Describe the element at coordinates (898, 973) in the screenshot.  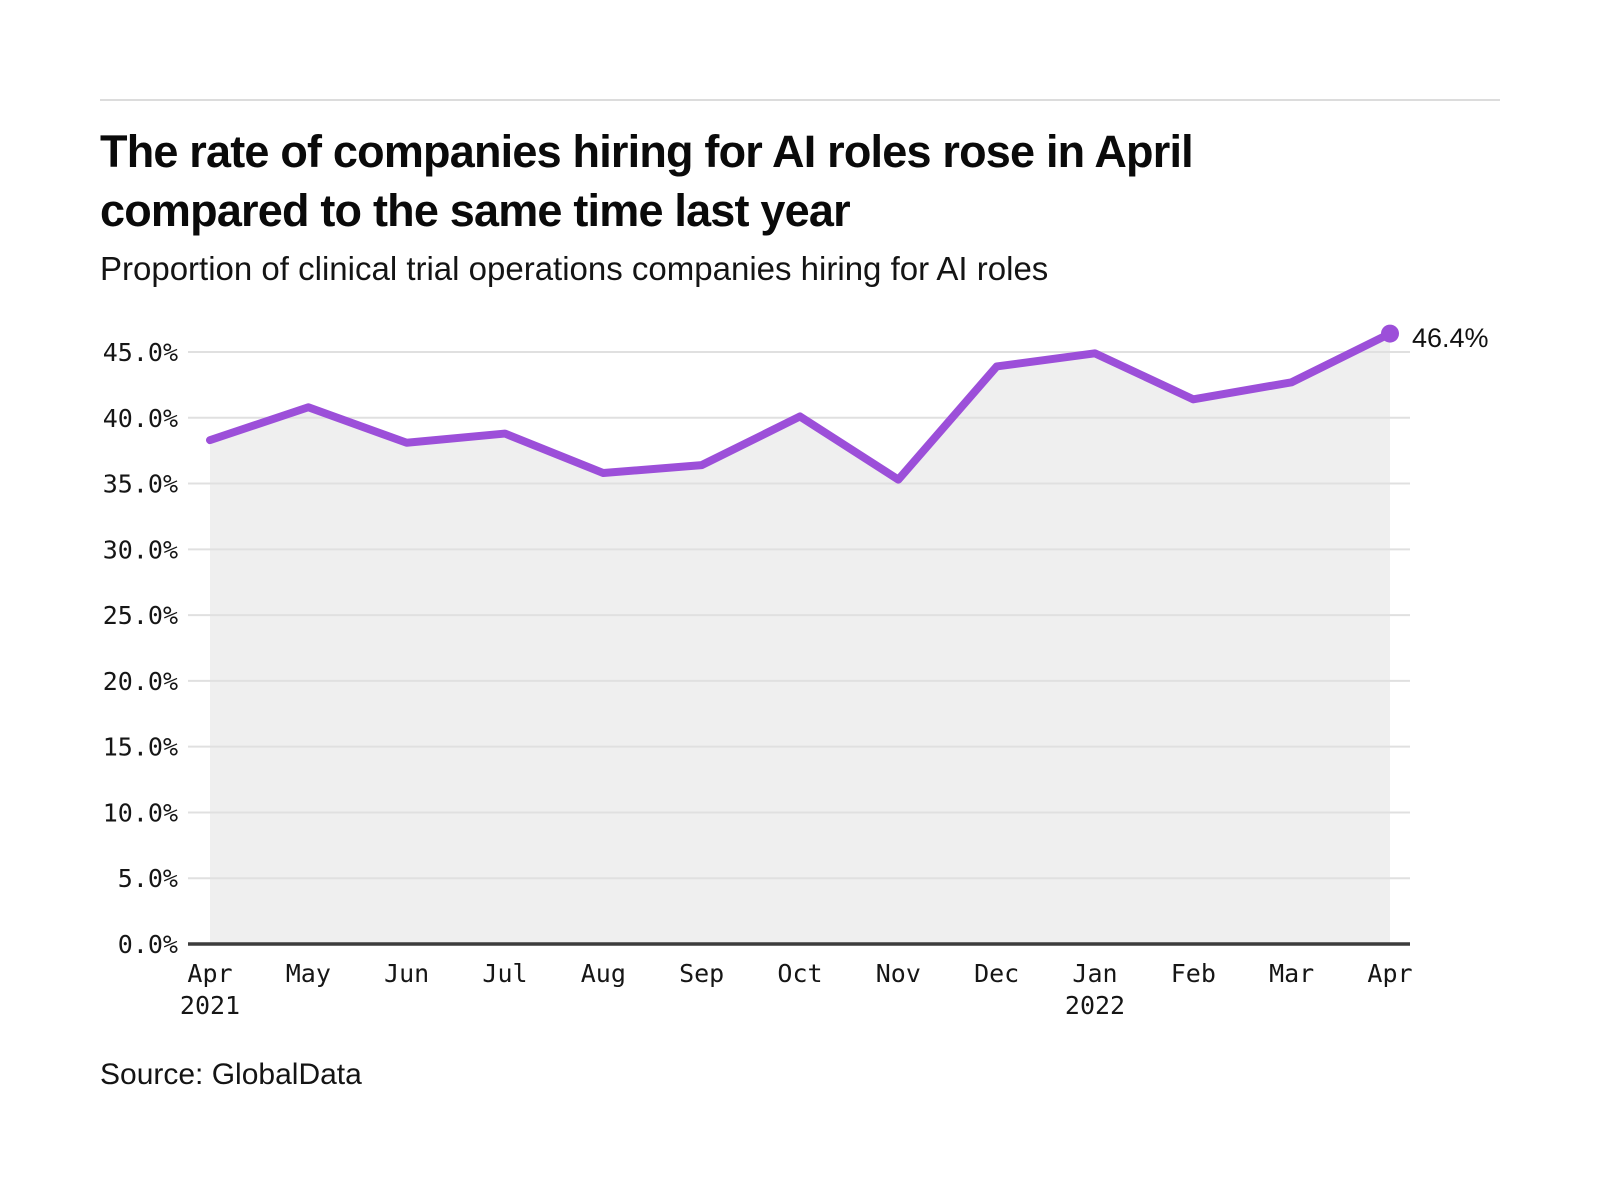
I see `x-axis-tick-label: Nov` at that location.